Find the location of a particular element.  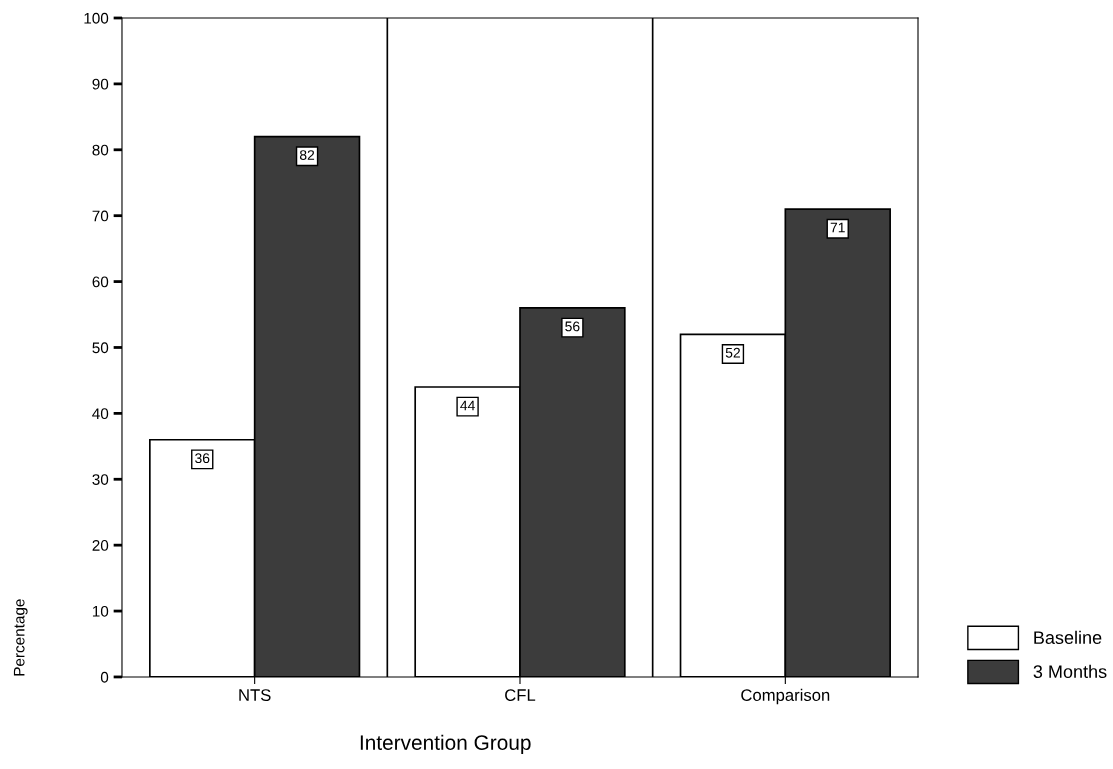

y-tick-label: 60 is located at coordinates (100, 282).